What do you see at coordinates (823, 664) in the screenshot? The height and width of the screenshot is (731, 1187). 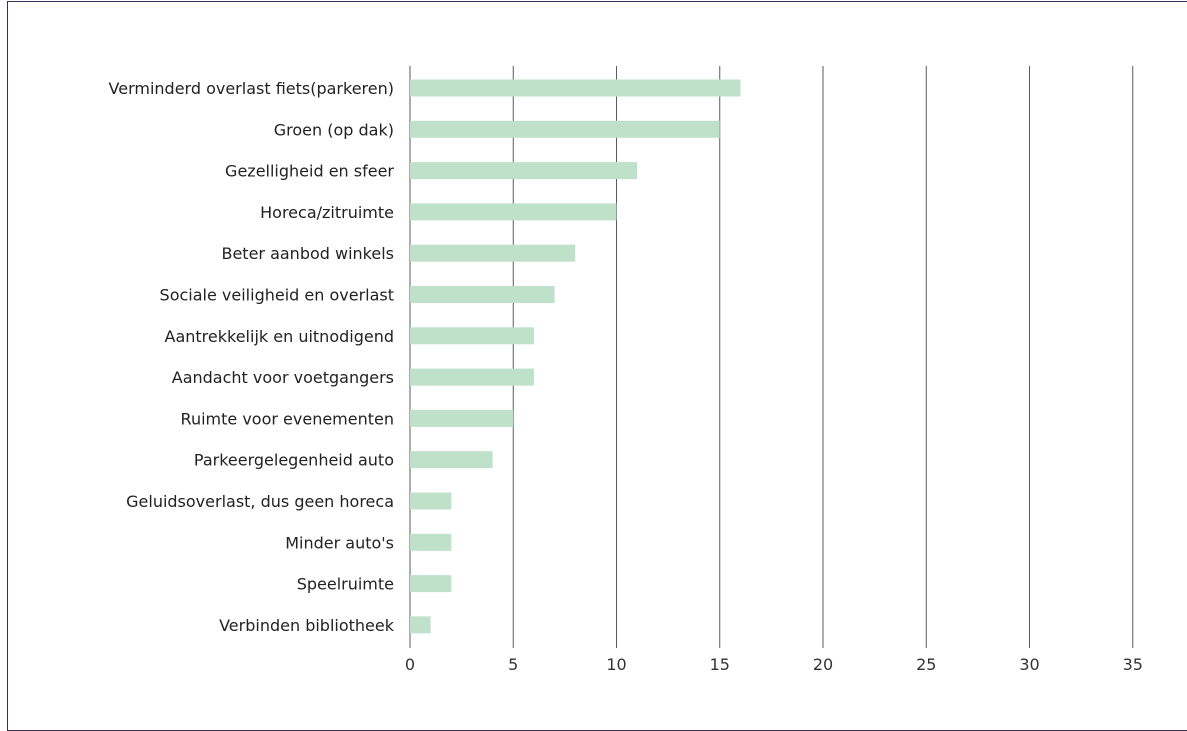 I see `x-tick-label: 20` at bounding box center [823, 664].